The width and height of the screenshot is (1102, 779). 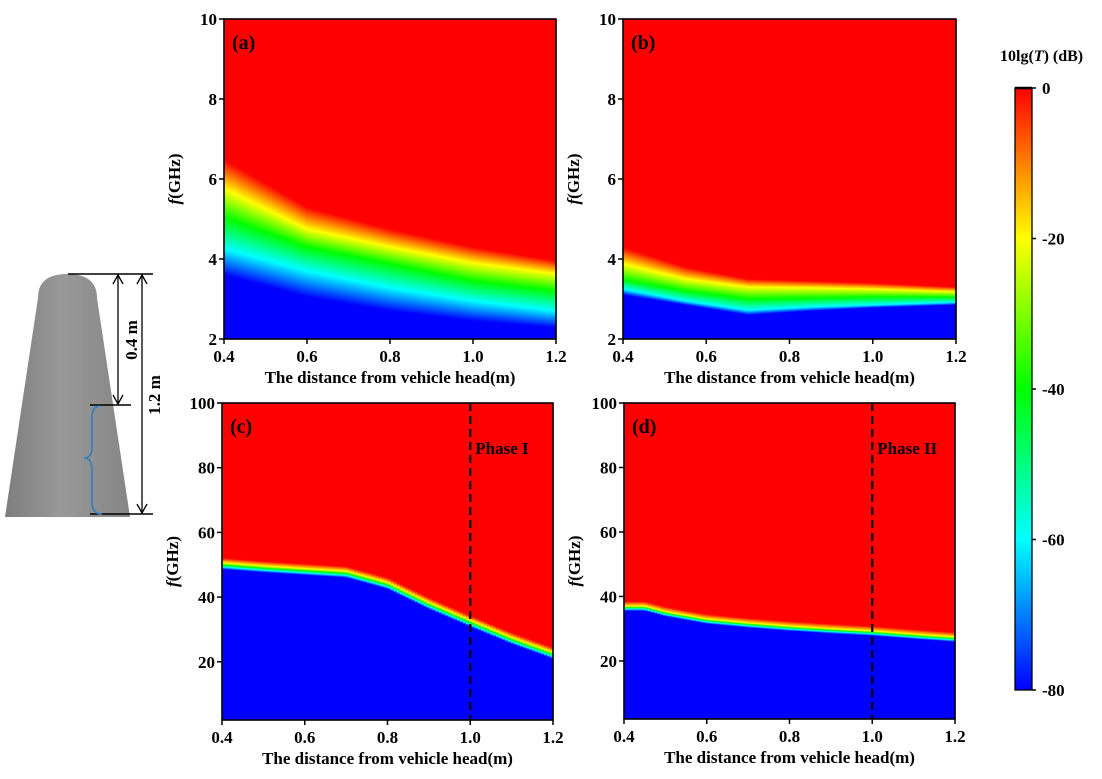 I want to click on heatmap-d, so click(x=790, y=561).